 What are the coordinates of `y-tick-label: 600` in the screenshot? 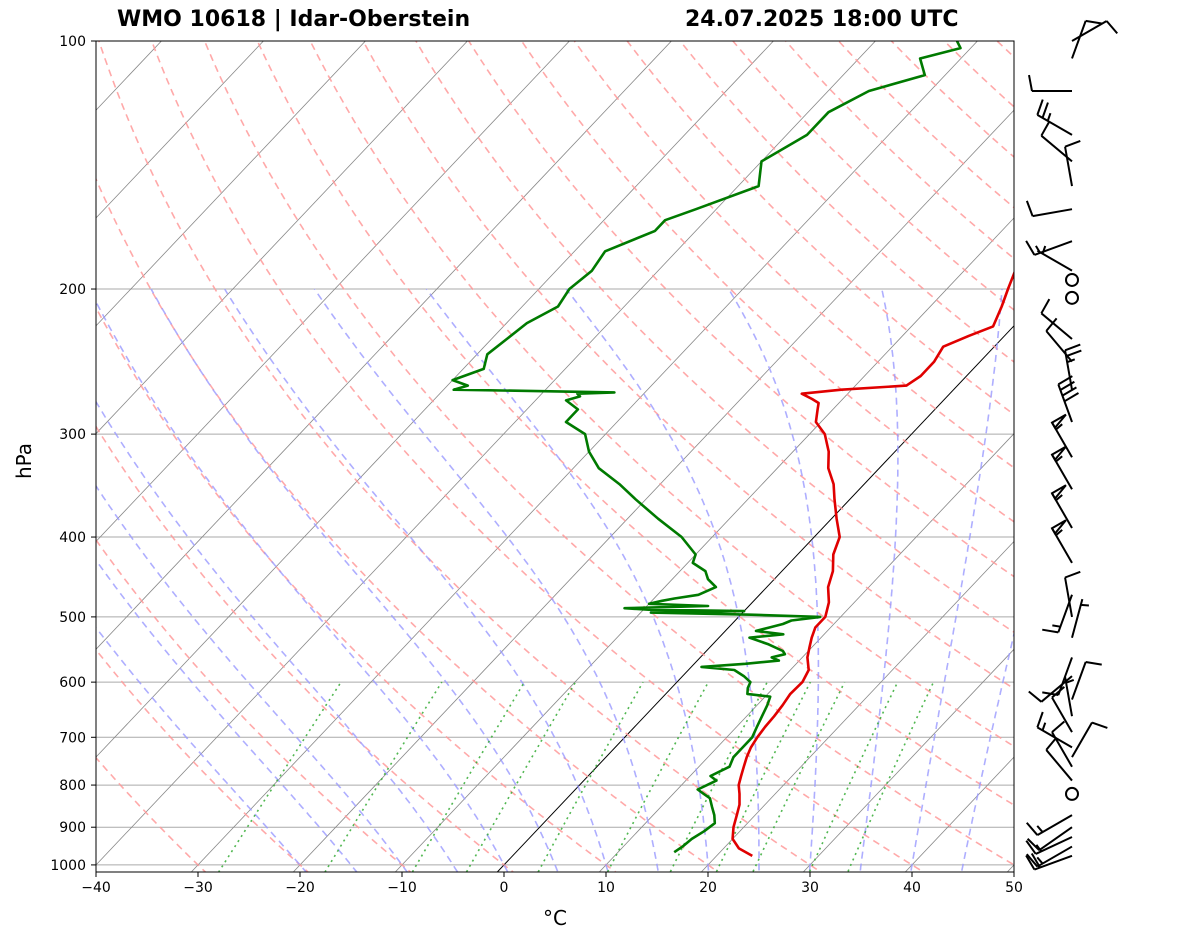 It's located at (72, 683).